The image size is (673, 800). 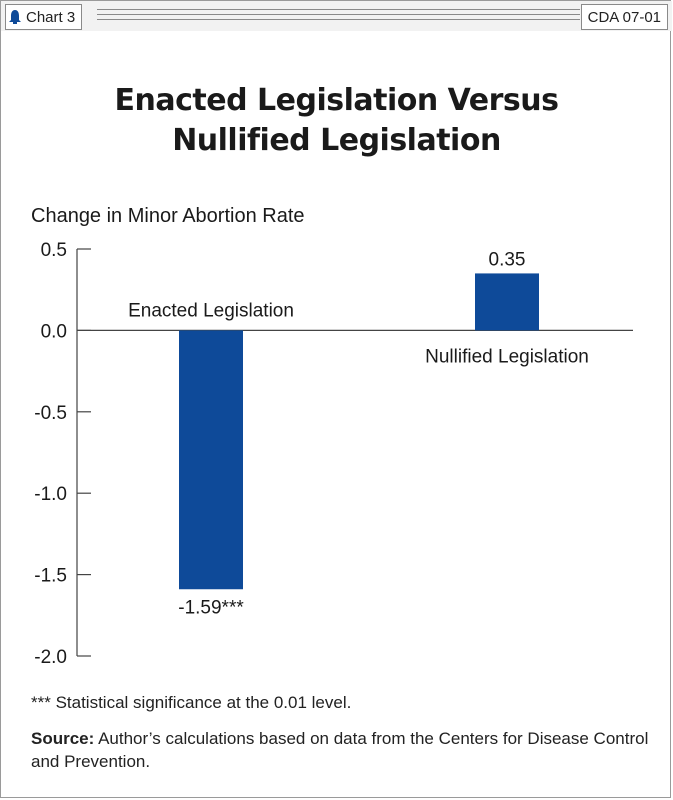 I want to click on liberty-bell-icon, so click(x=15, y=17).